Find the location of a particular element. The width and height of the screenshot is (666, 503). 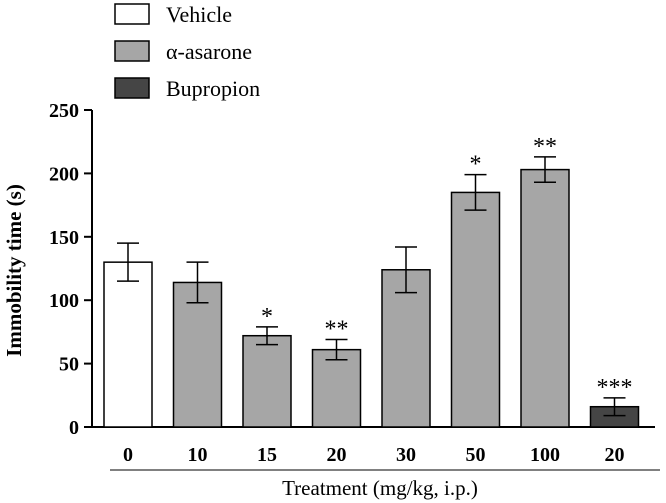

legend-label: α-asarone is located at coordinates (209, 51).